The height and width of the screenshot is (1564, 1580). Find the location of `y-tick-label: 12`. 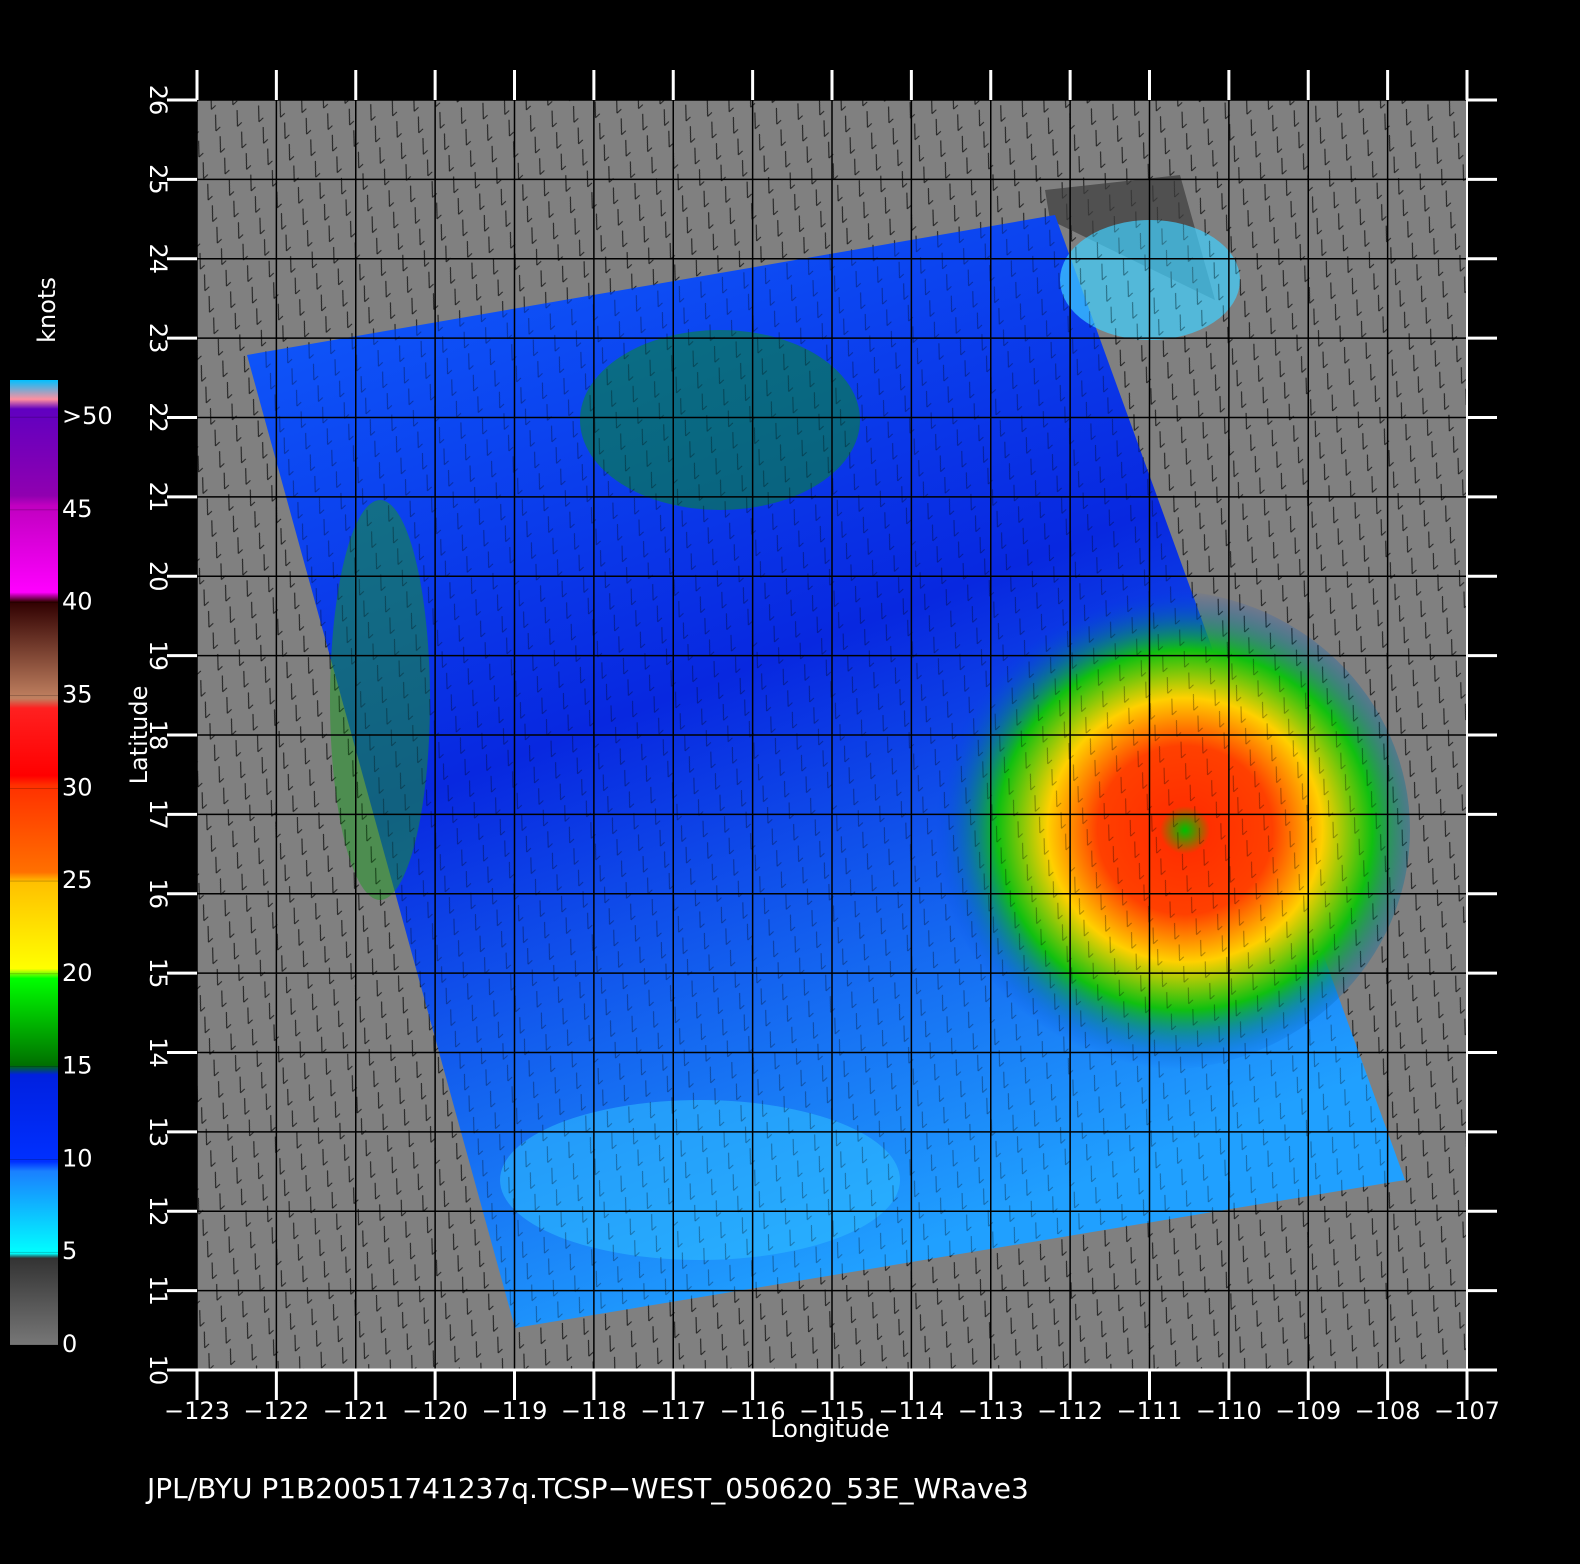

y-tick-label: 12 is located at coordinates (158, 1211).